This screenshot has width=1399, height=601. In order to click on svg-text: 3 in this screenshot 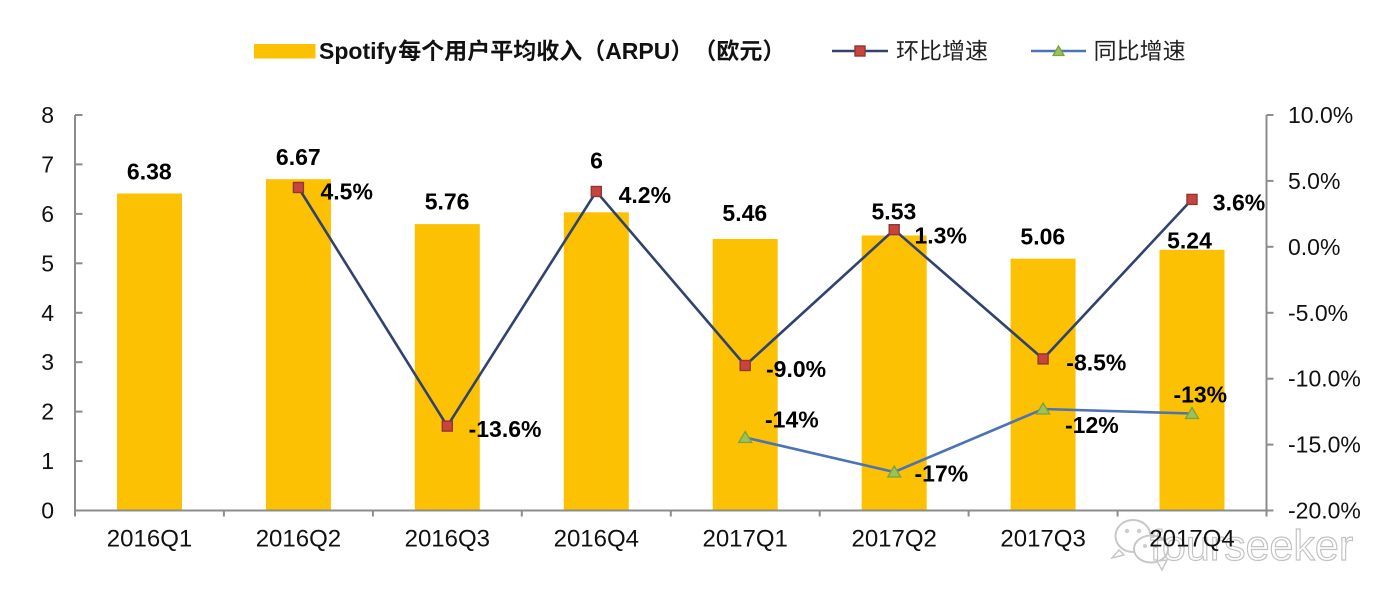, I will do `click(47, 362)`.